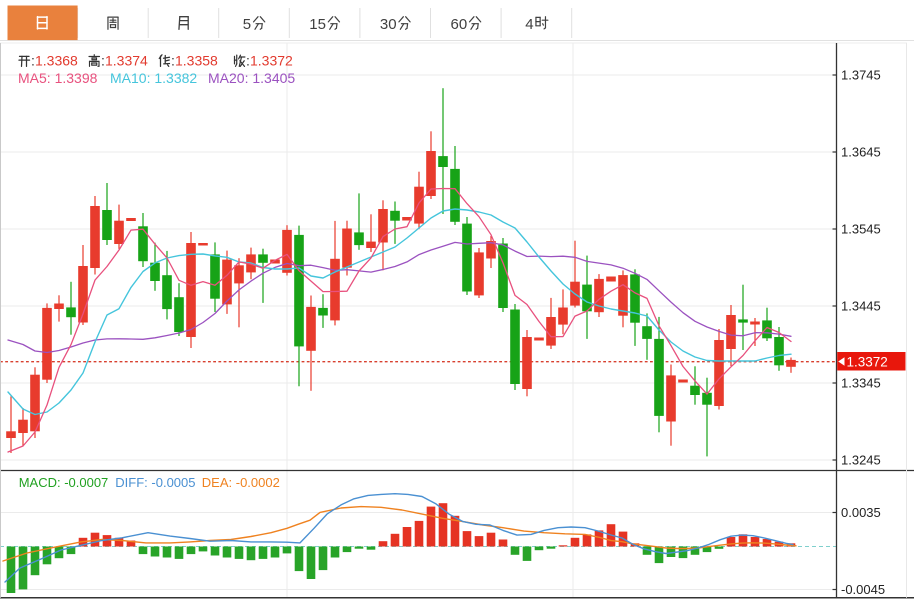  What do you see at coordinates (196, 60) in the screenshot?
I see `svg-text: 1.3358` at bounding box center [196, 60].